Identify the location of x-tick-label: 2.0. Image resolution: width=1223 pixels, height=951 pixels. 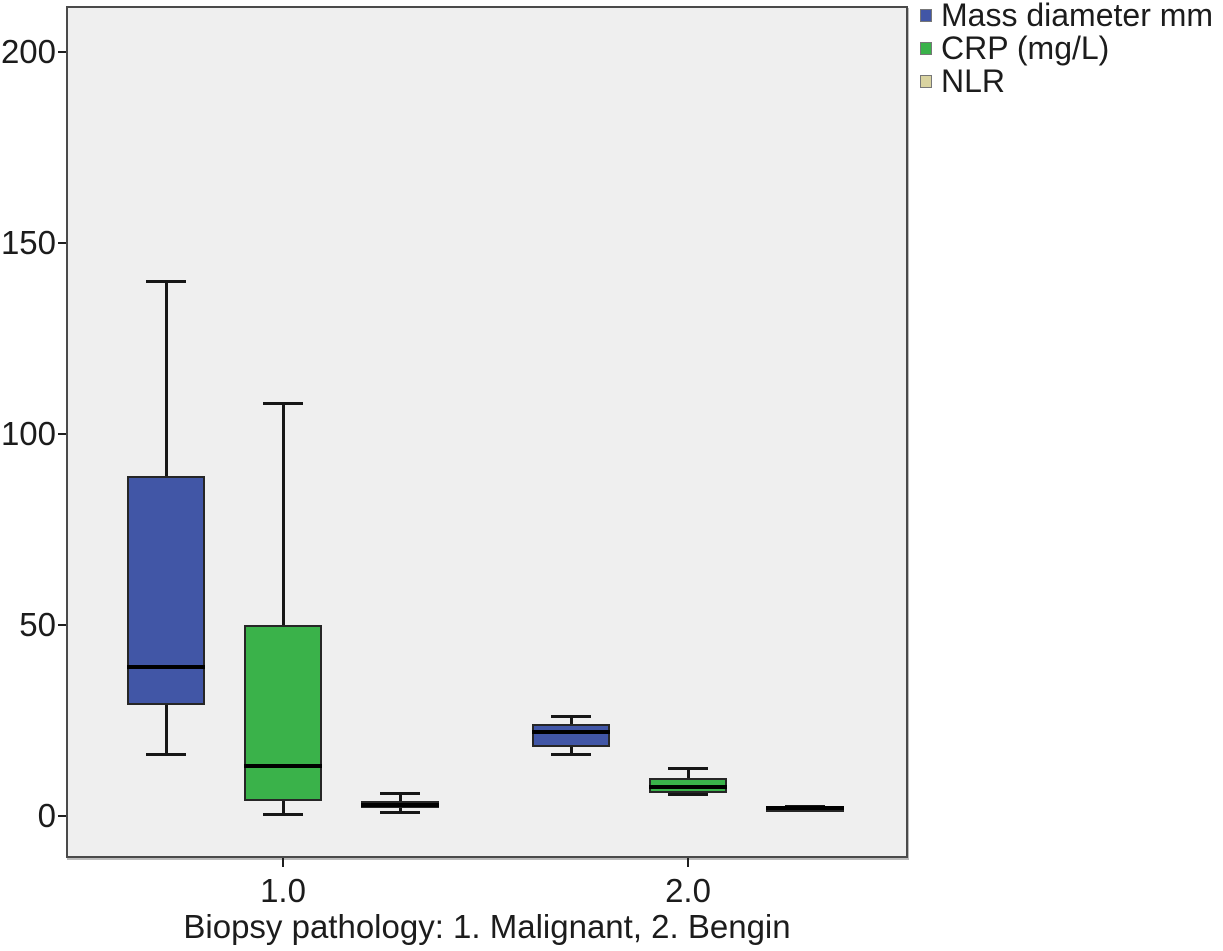
(688, 890).